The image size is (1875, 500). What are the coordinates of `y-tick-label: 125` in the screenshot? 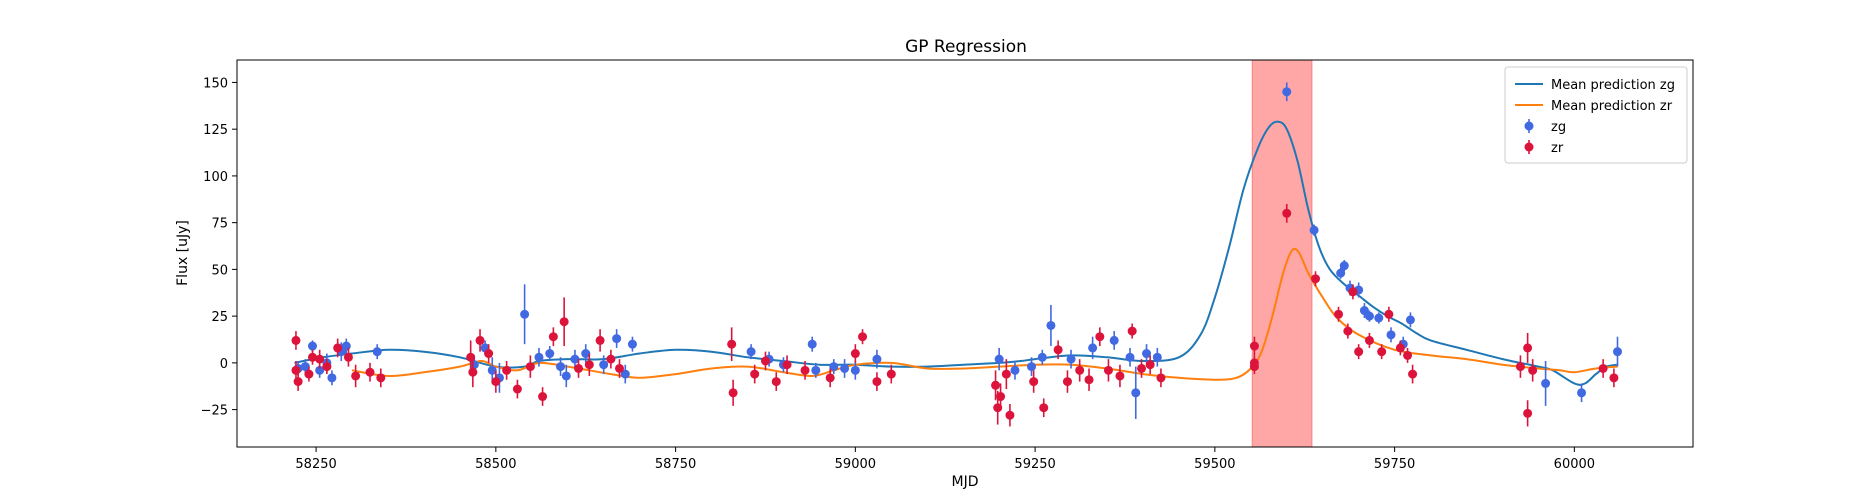 It's located at (215, 130).